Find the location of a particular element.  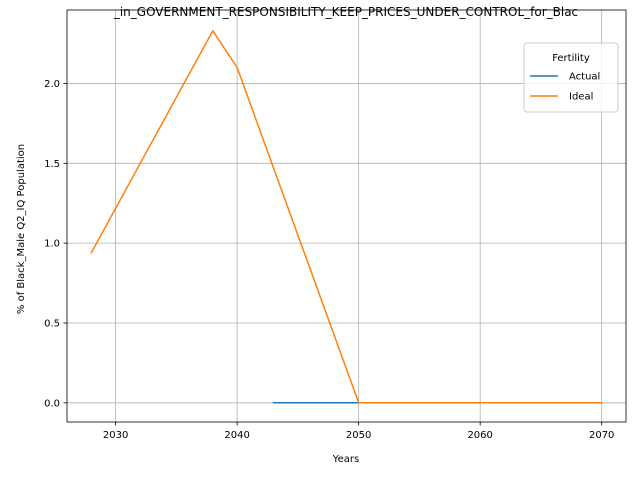

y-tick-label: 2.0 is located at coordinates (52, 84).